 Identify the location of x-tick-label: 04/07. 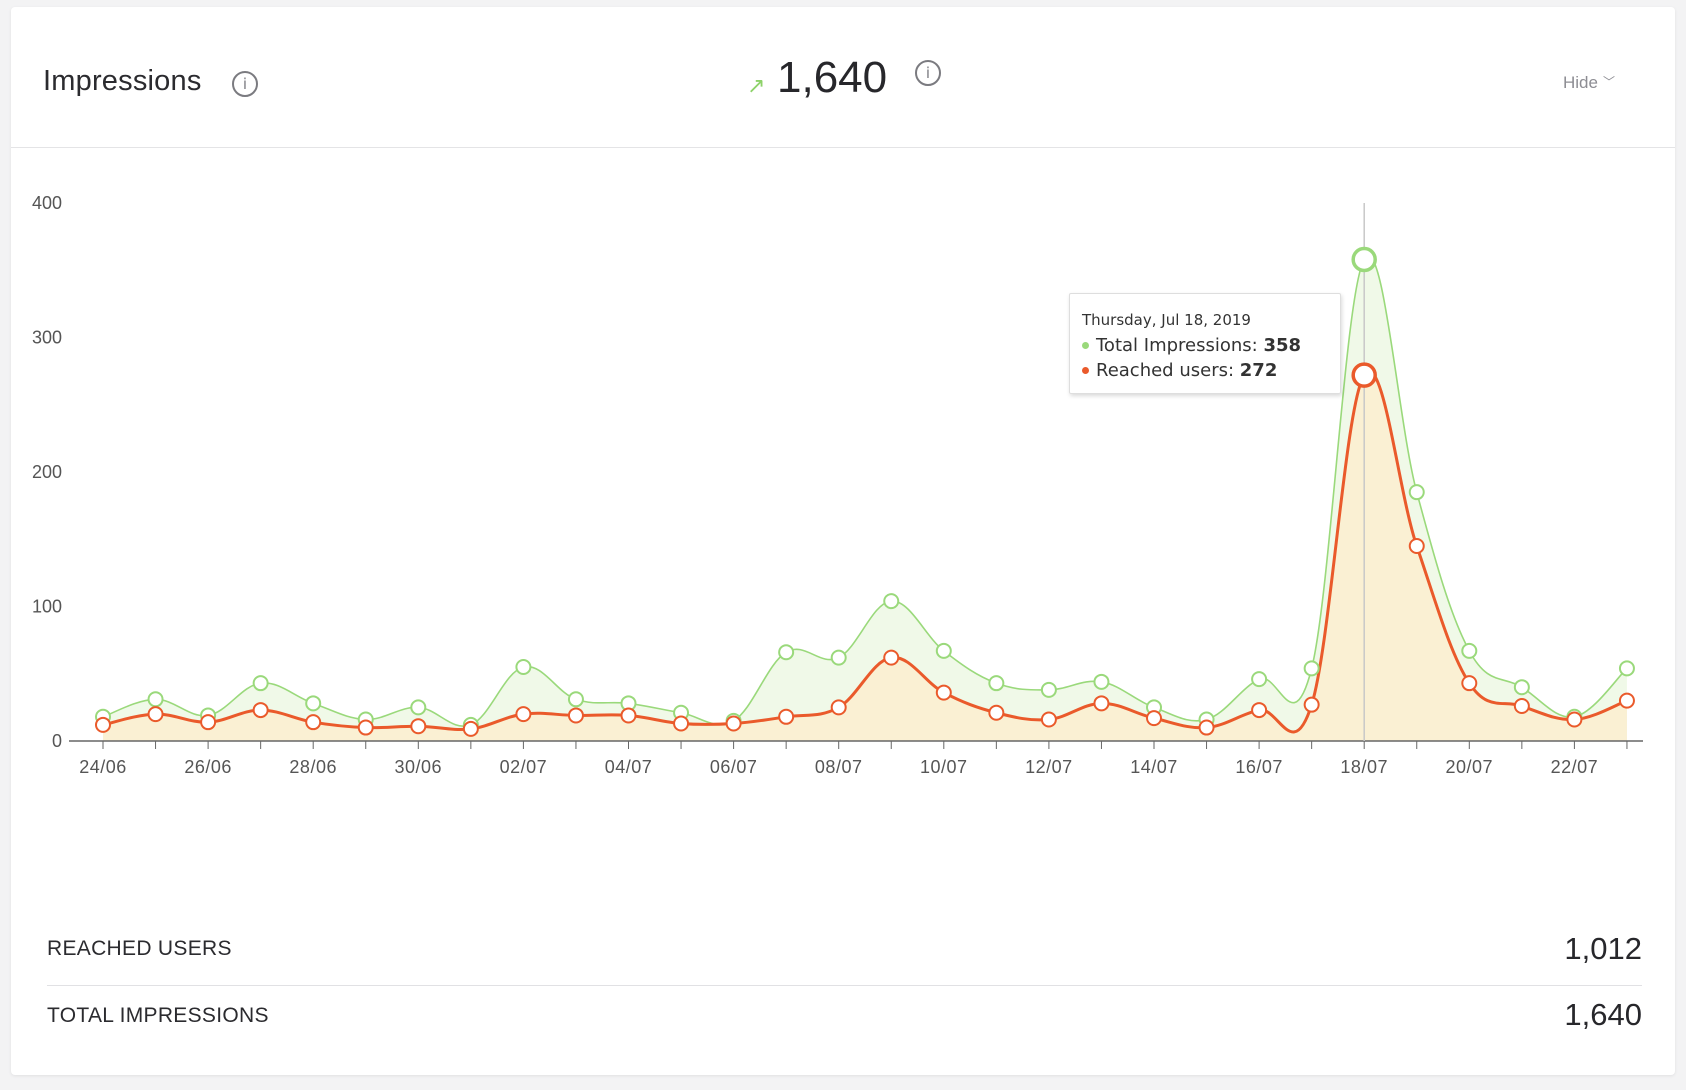
(629, 767).